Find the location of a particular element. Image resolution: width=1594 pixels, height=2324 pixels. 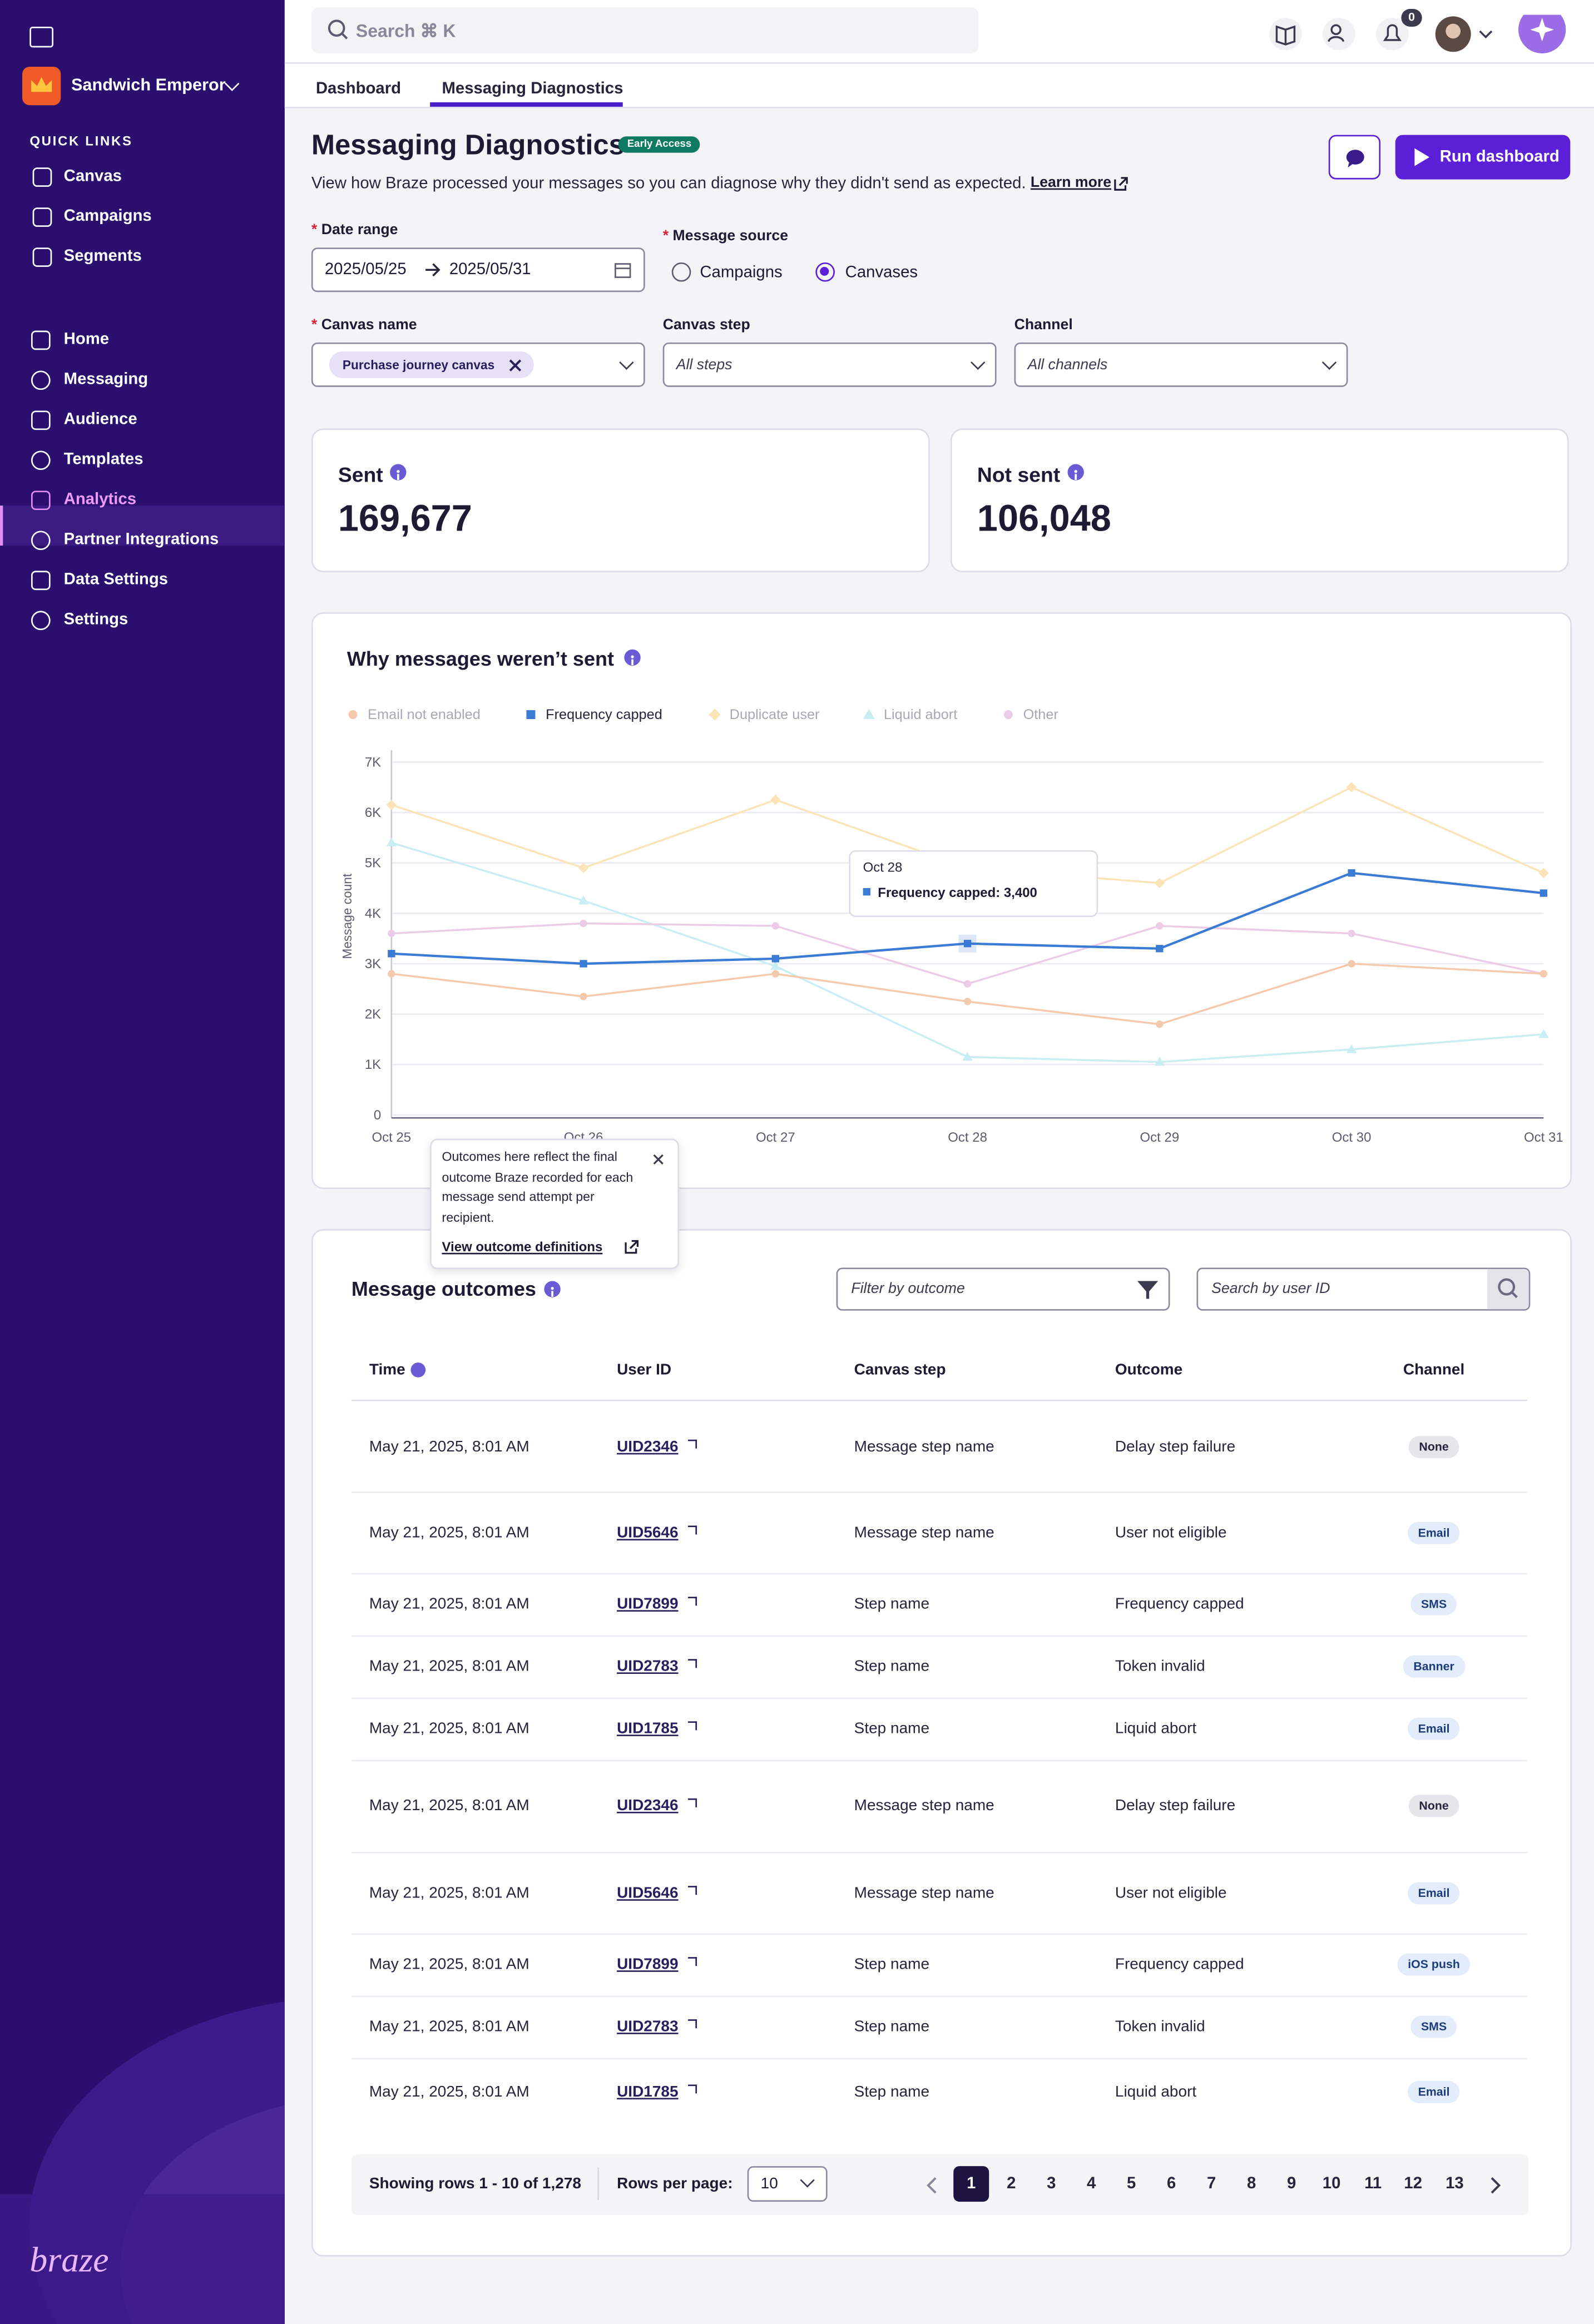

channel-badge: Email is located at coordinates (1434, 1532).